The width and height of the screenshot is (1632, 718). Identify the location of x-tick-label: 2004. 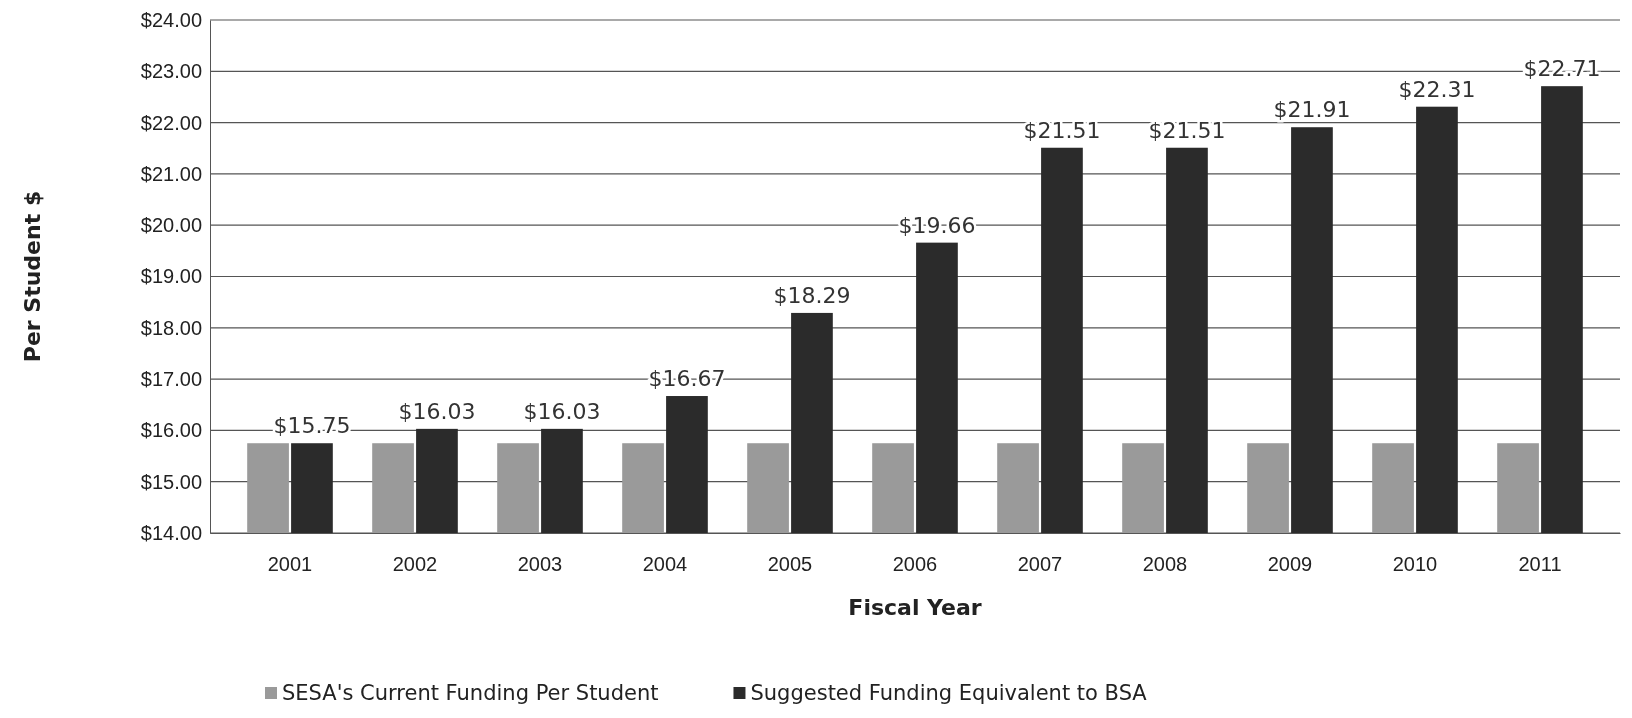
(665, 564).